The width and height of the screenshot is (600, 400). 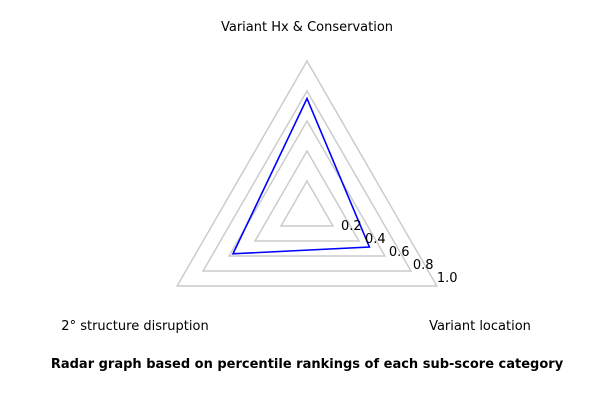 I want to click on tick-label-1: 0.4, so click(x=375, y=239).